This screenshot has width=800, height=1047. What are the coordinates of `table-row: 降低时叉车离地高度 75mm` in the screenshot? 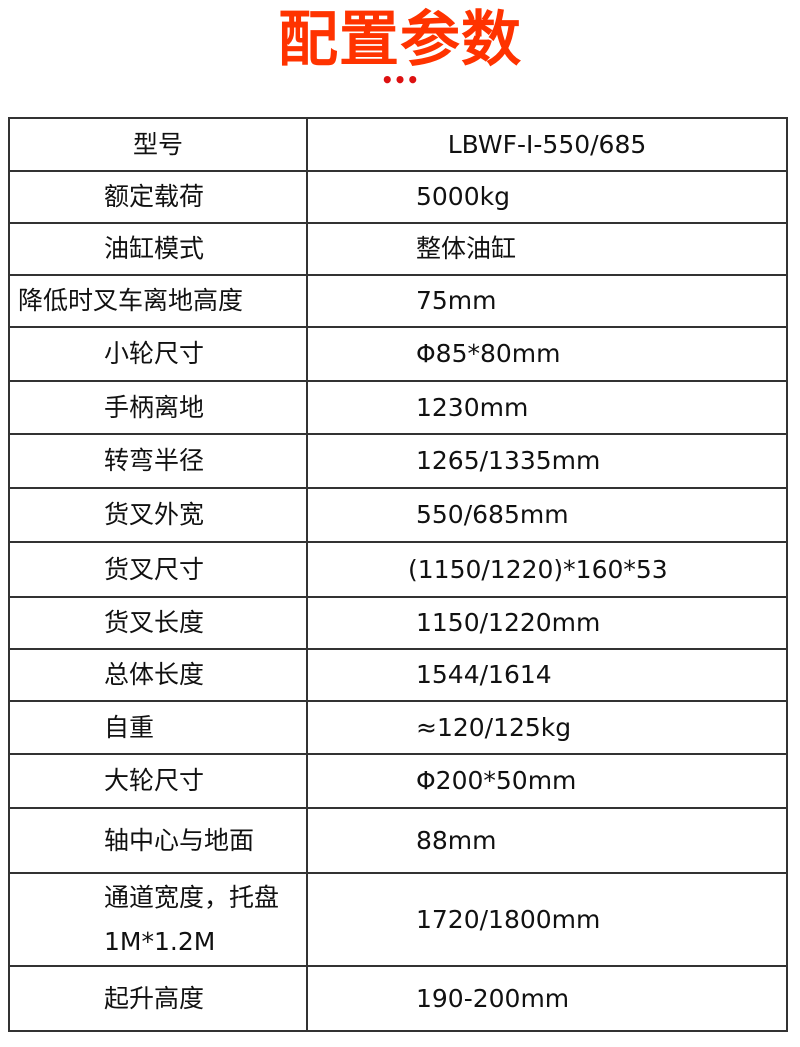 It's located at (398, 301).